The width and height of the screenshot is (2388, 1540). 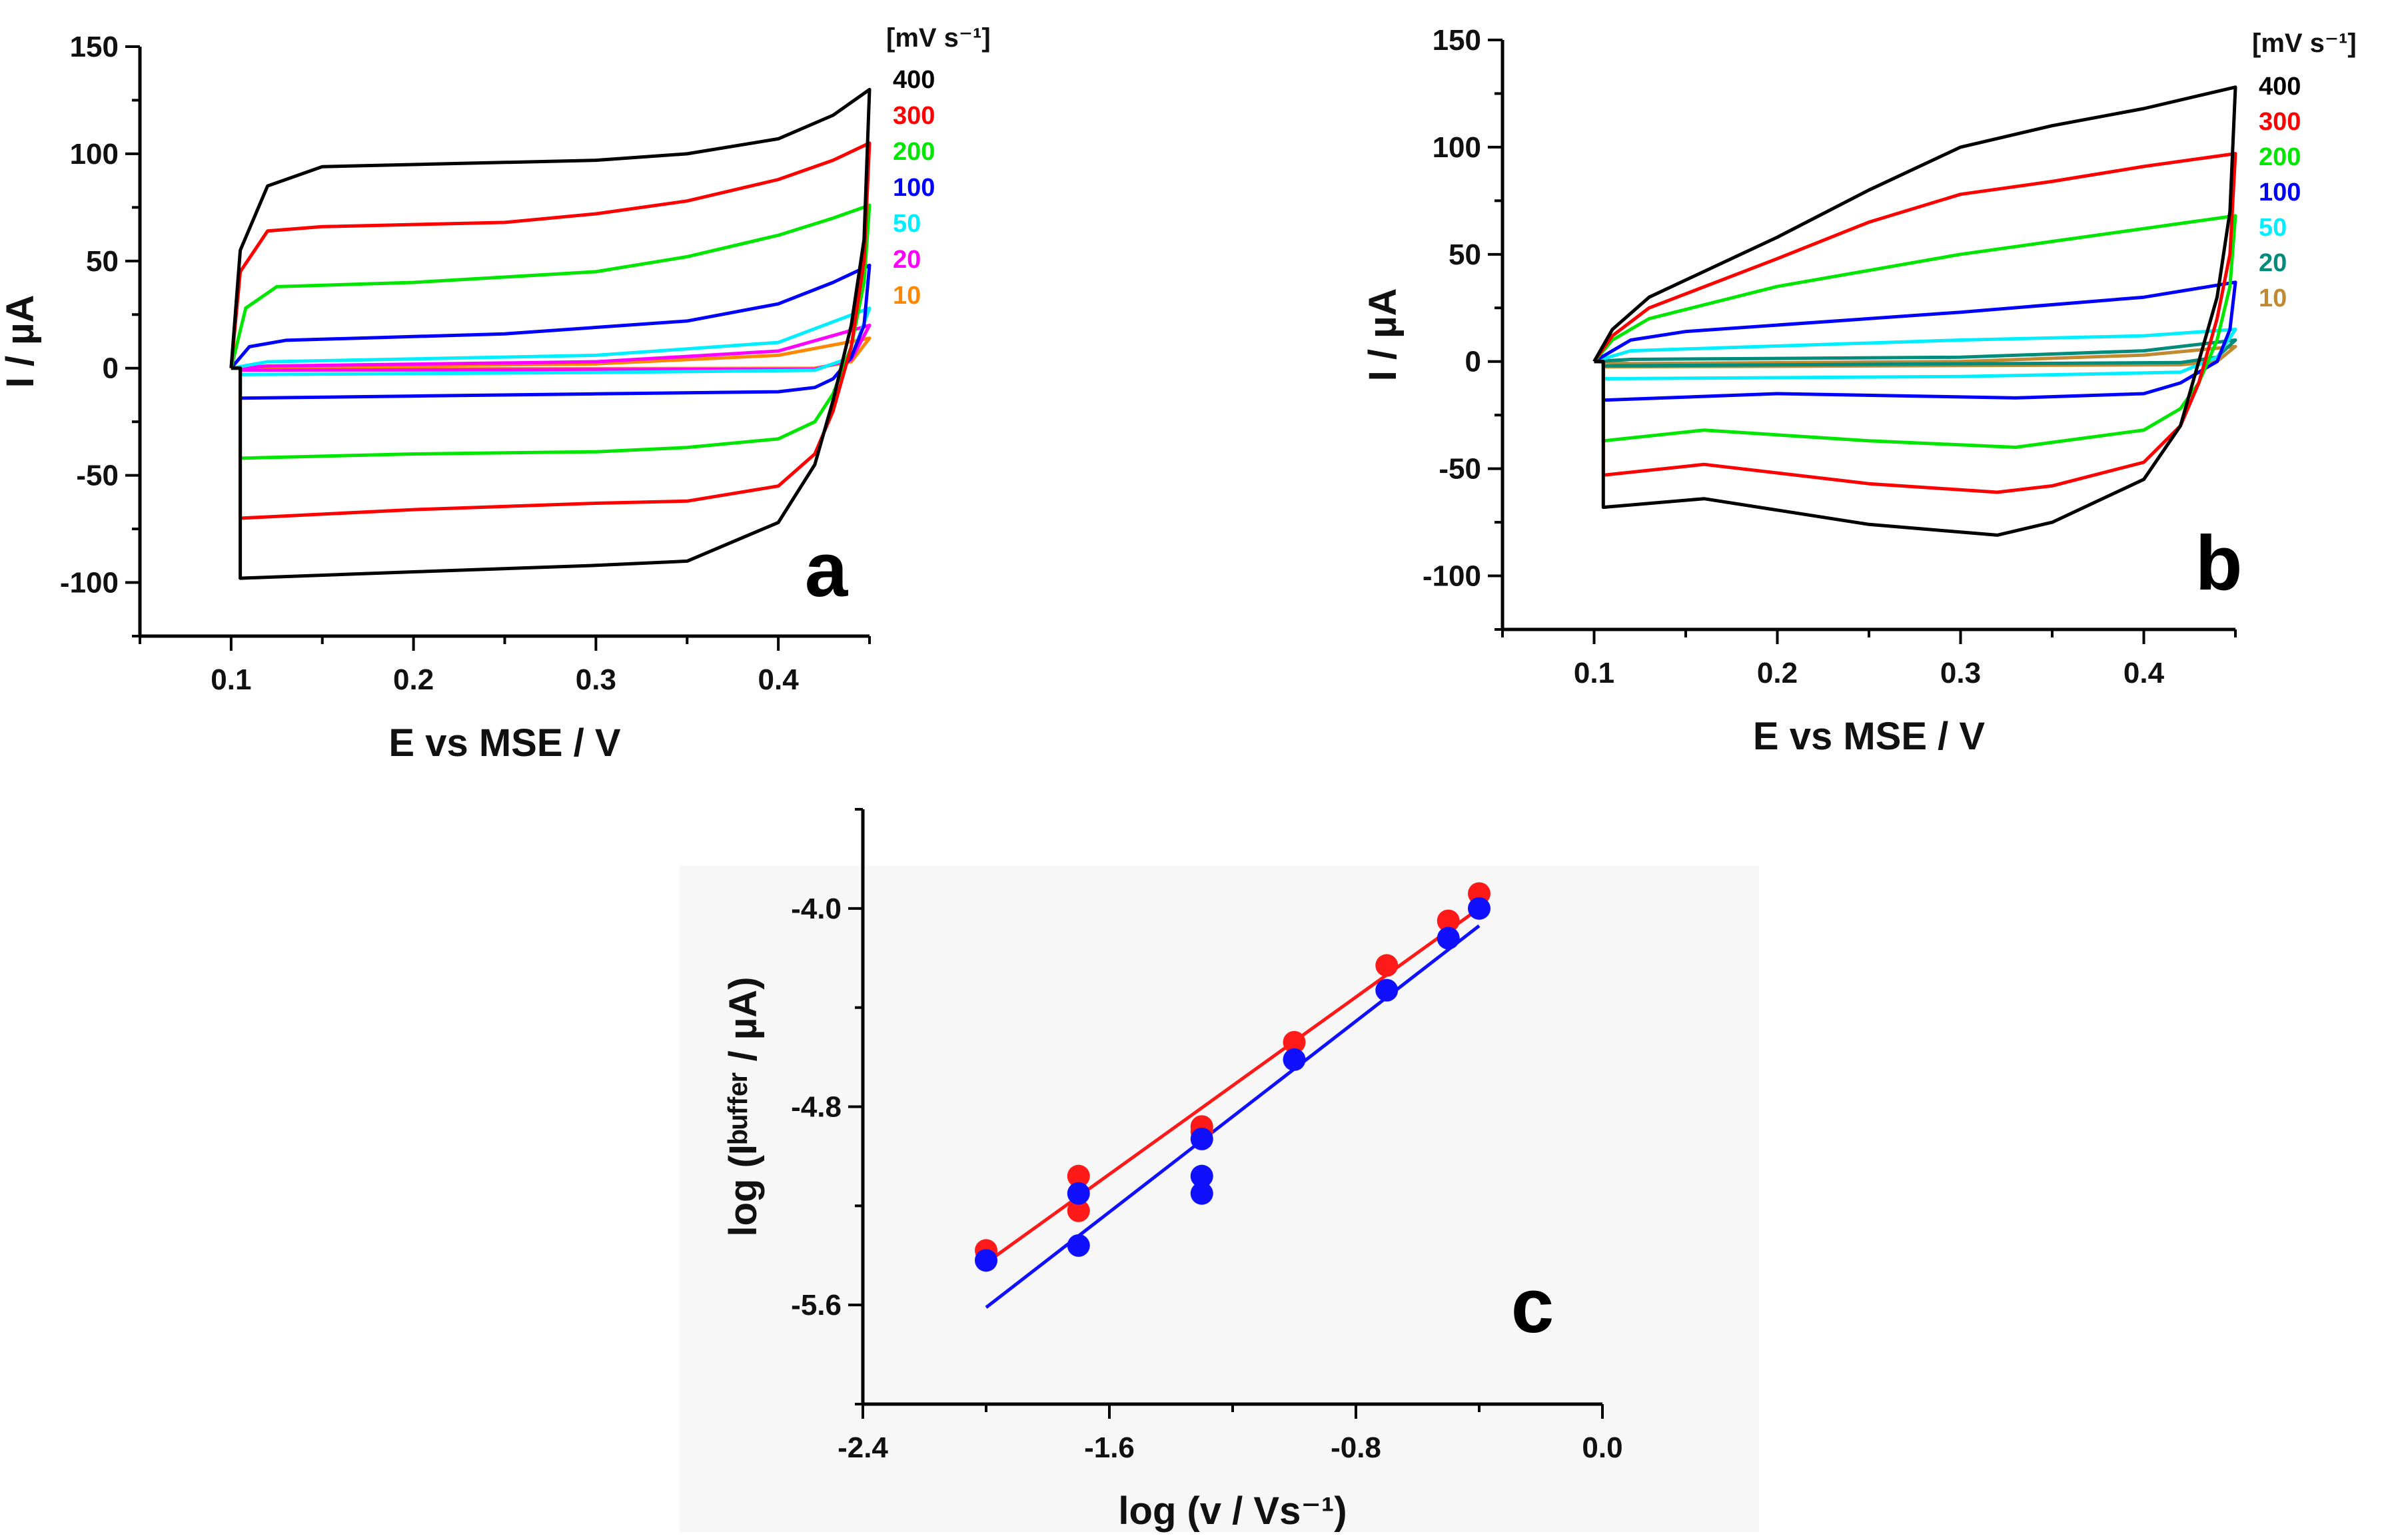 What do you see at coordinates (816, 909) in the screenshot?
I see `panel-c-y-tick-label: -4.0` at bounding box center [816, 909].